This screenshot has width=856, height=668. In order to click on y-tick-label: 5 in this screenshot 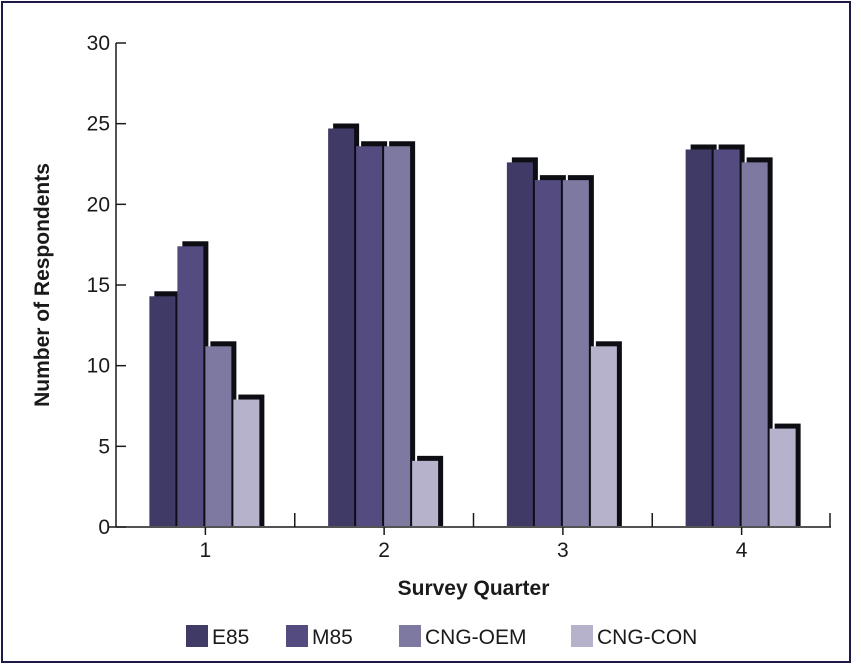, I will do `click(104, 446)`.